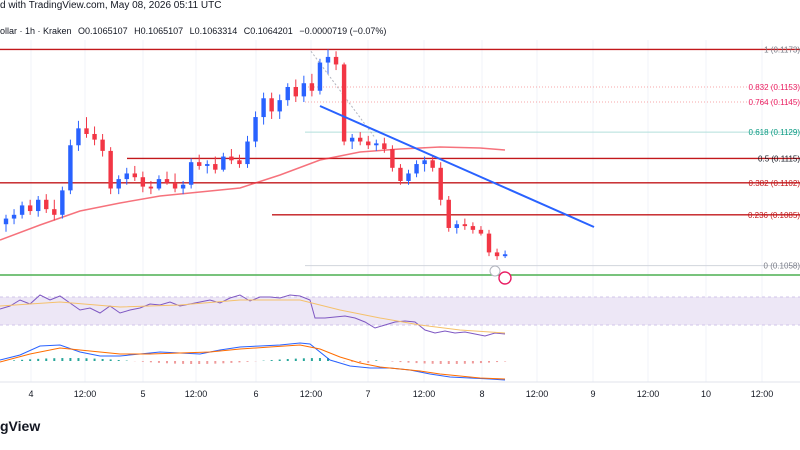 Image resolution: width=800 pixels, height=450 pixels. Describe the element at coordinates (592, 394) in the screenshot. I see `time-tick-label: 9` at that location.